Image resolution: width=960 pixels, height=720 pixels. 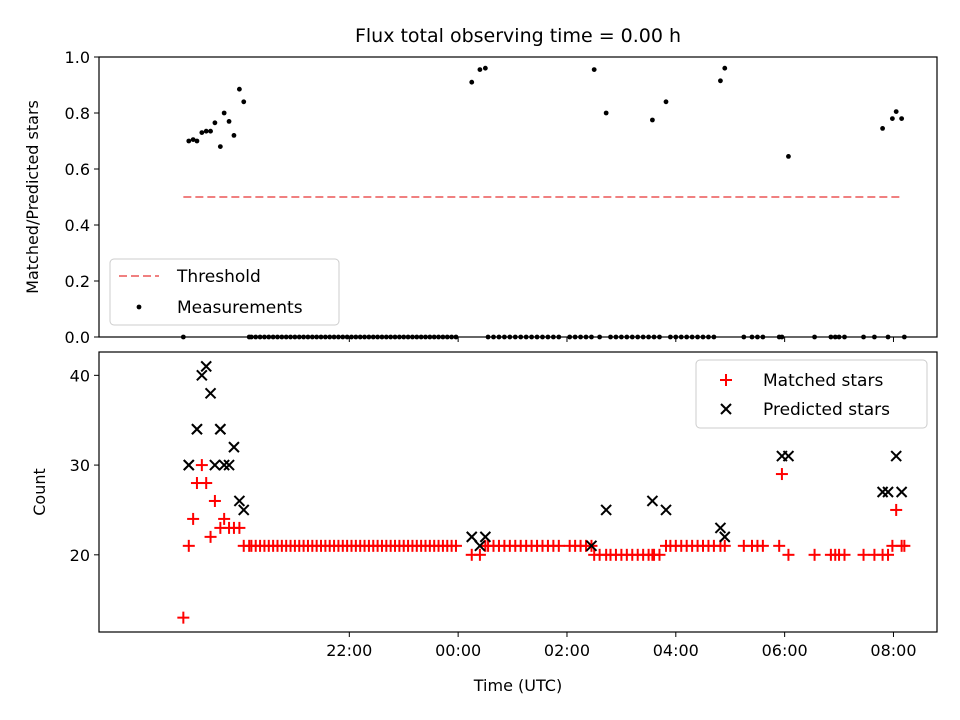 What do you see at coordinates (518, 36) in the screenshot?
I see `chart-title: Flux total observing time = 0.00 h` at bounding box center [518, 36].